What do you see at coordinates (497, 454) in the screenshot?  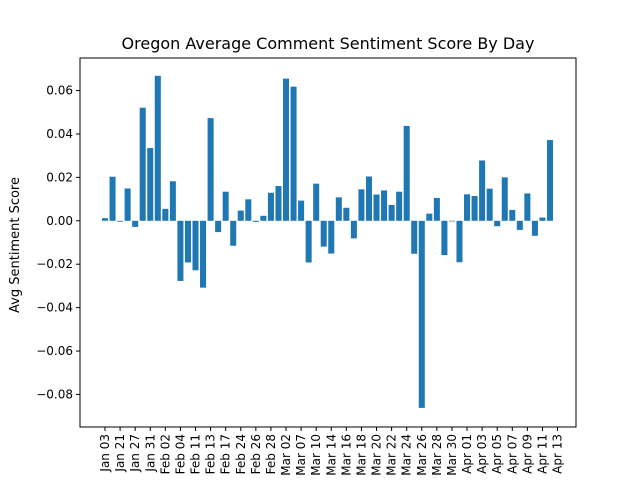 I see `x-tick-label: Apr 05` at bounding box center [497, 454].